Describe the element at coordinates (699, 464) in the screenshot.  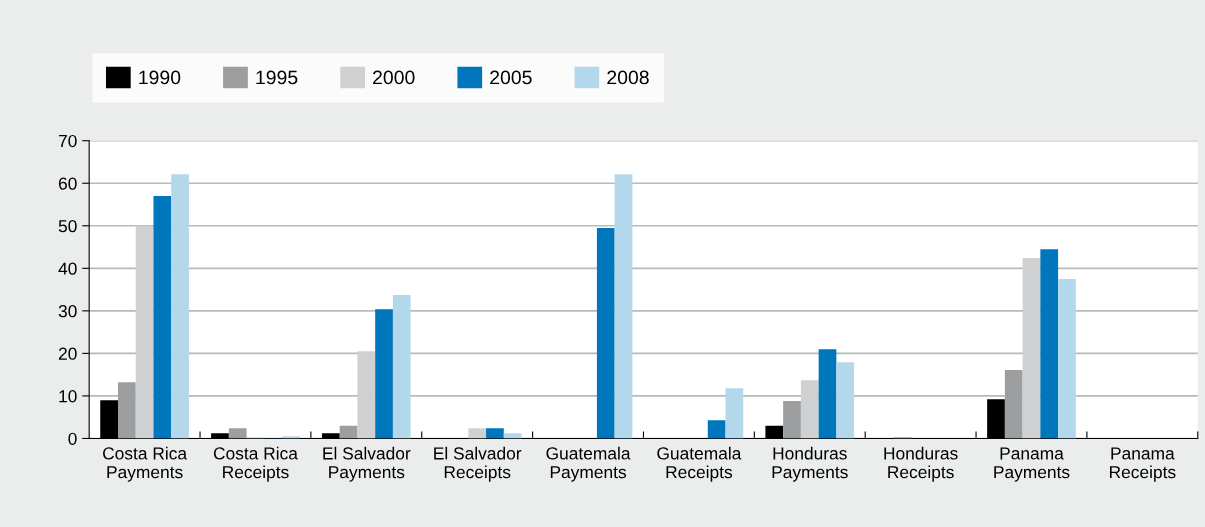
I see `x-tick-label: Guatemala Receipts` at that location.